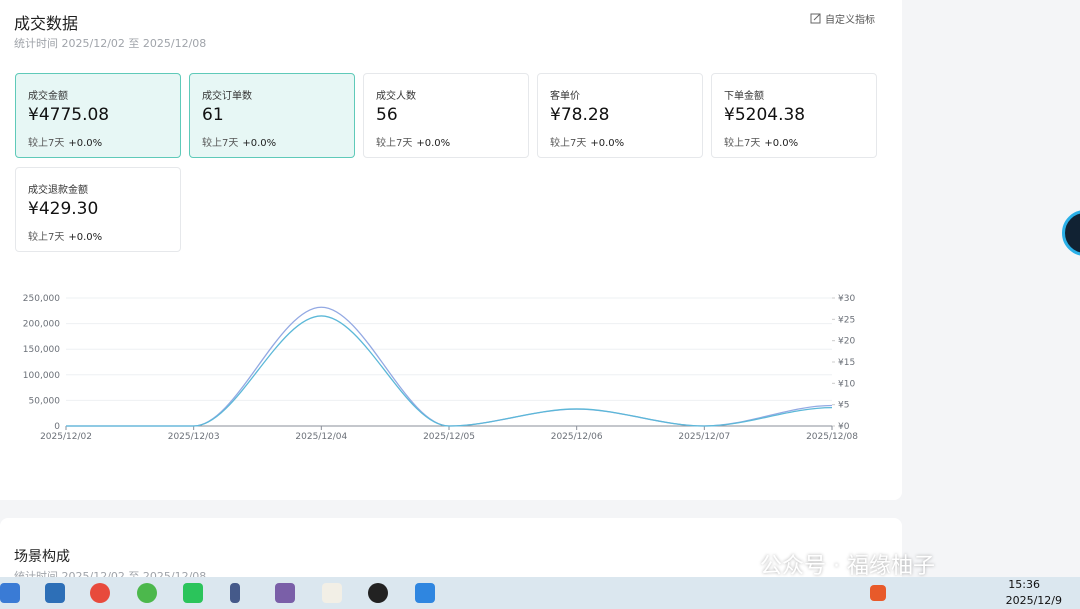 The height and width of the screenshot is (609, 1080). I want to click on x-tick-label: 2025/12/04, so click(321, 437).